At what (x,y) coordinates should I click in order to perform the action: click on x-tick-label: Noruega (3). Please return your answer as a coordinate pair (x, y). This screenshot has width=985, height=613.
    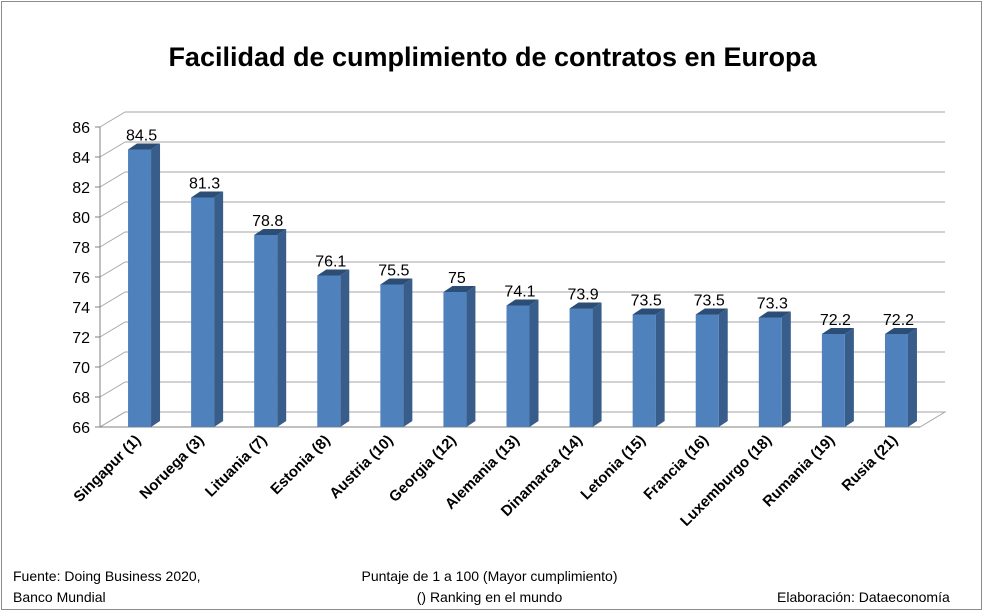
    Looking at the image, I should click on (171, 467).